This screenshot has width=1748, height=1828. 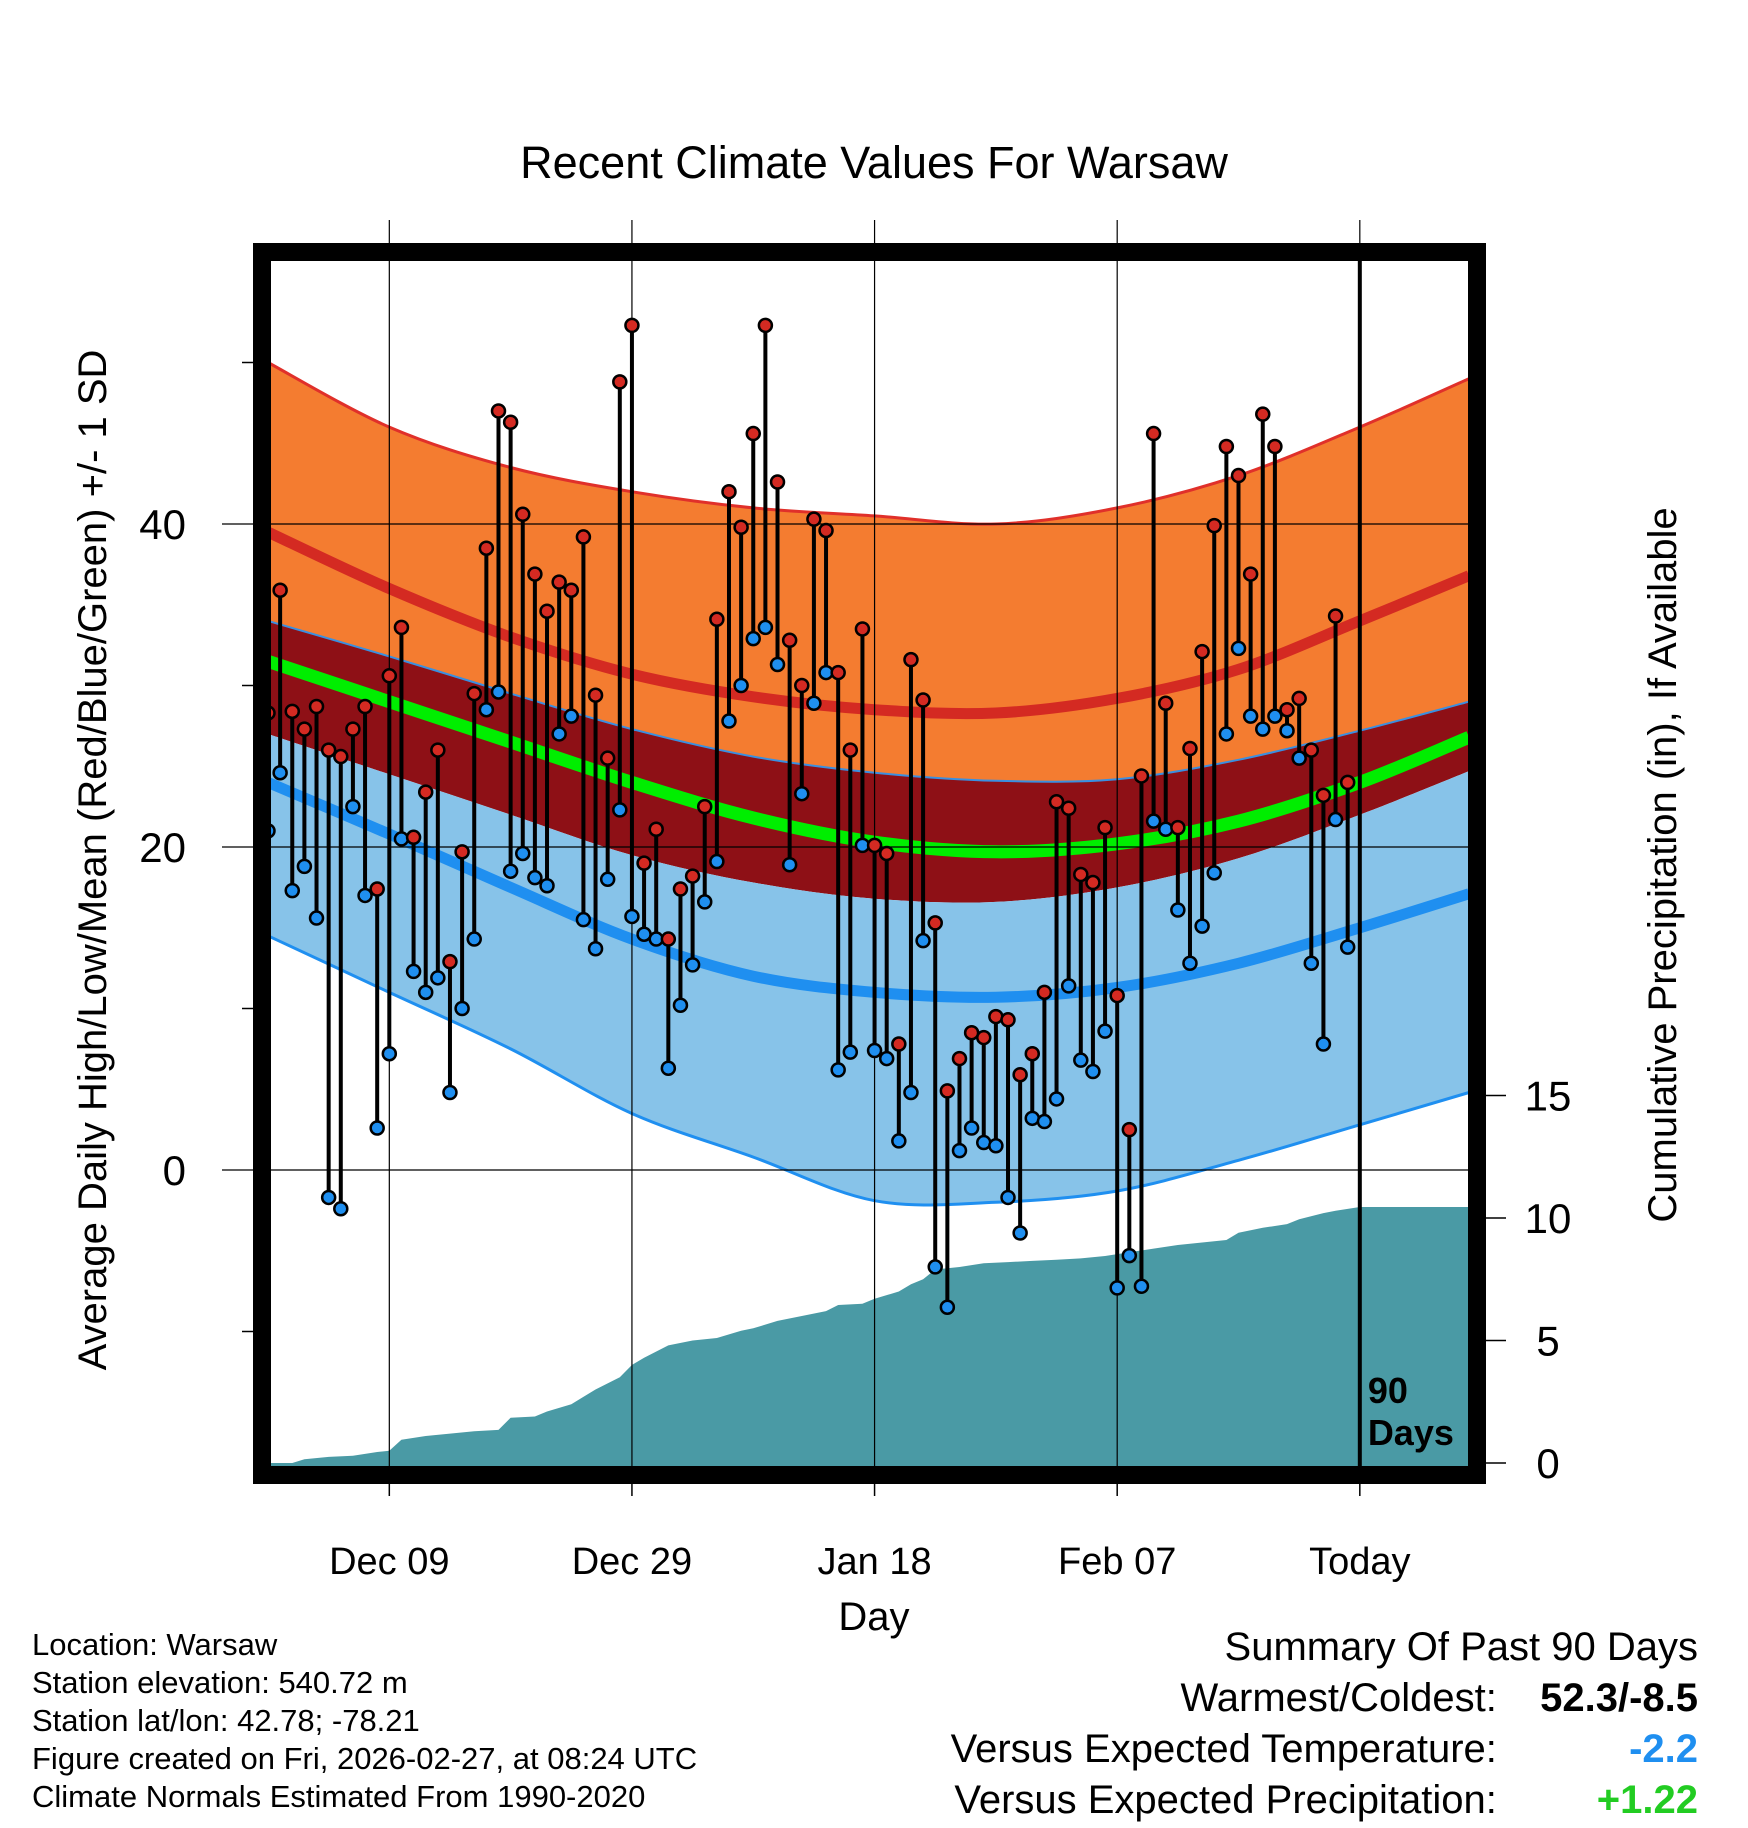 What do you see at coordinates (1117, 1562) in the screenshot?
I see `x-tick-label: Feb 07` at bounding box center [1117, 1562].